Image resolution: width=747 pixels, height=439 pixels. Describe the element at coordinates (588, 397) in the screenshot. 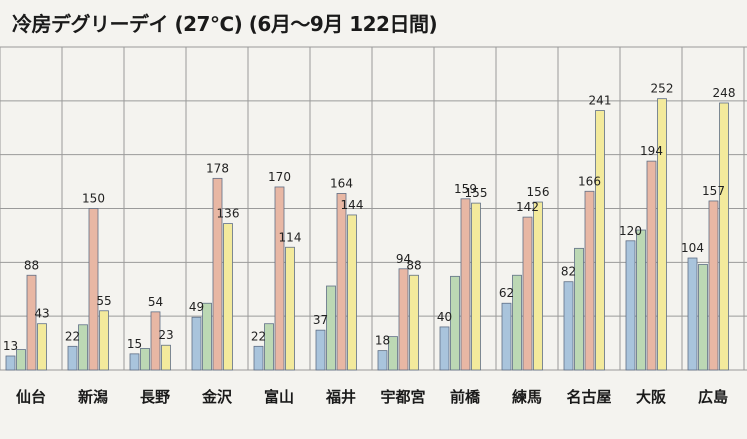

I see `category-label: 名古屋` at that location.